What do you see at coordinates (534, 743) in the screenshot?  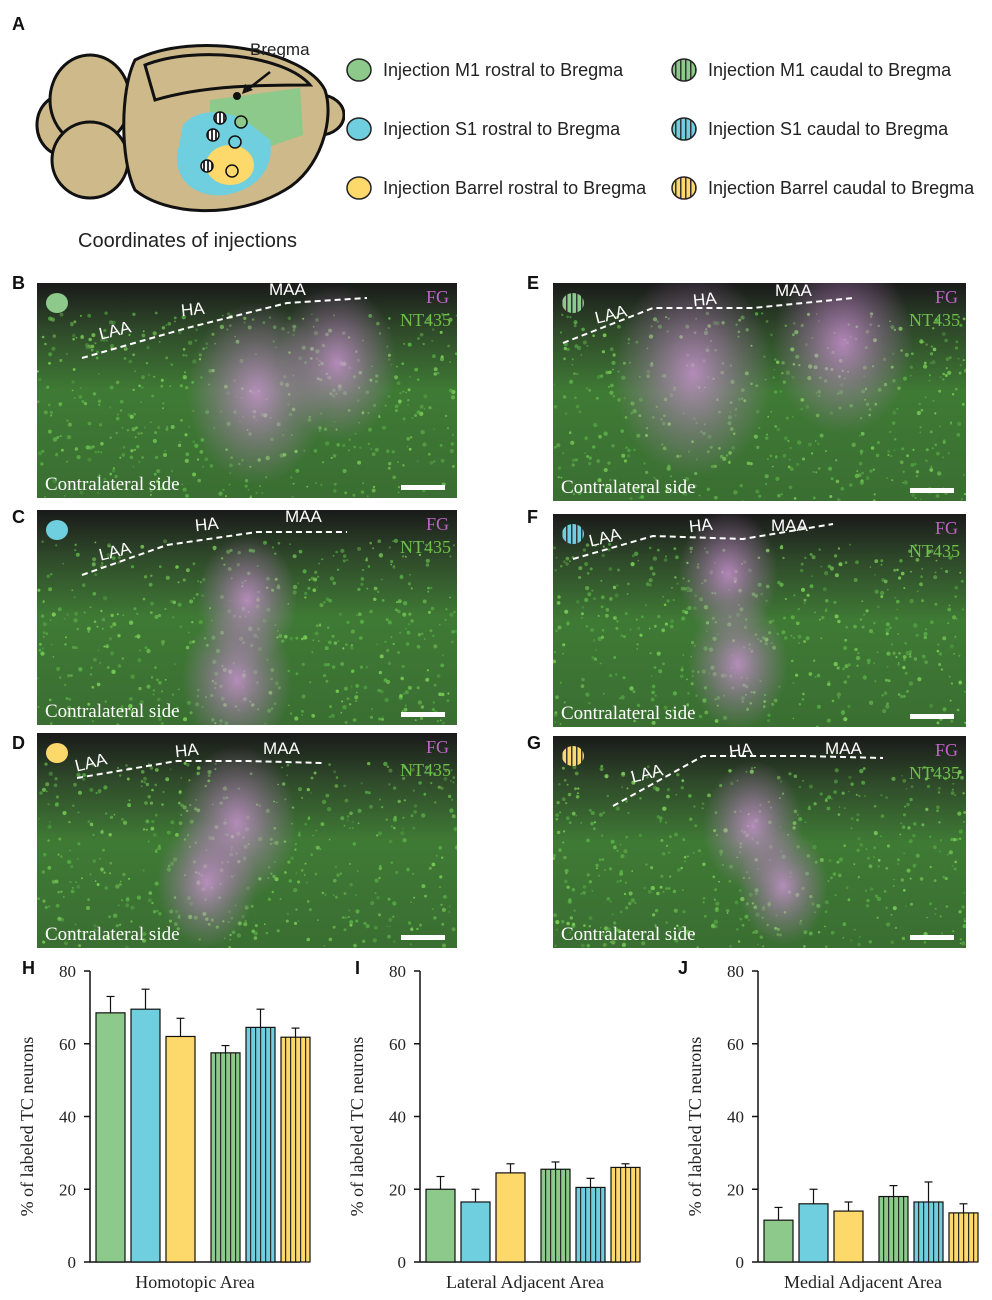 I see `panel-letter-g: G` at bounding box center [534, 743].